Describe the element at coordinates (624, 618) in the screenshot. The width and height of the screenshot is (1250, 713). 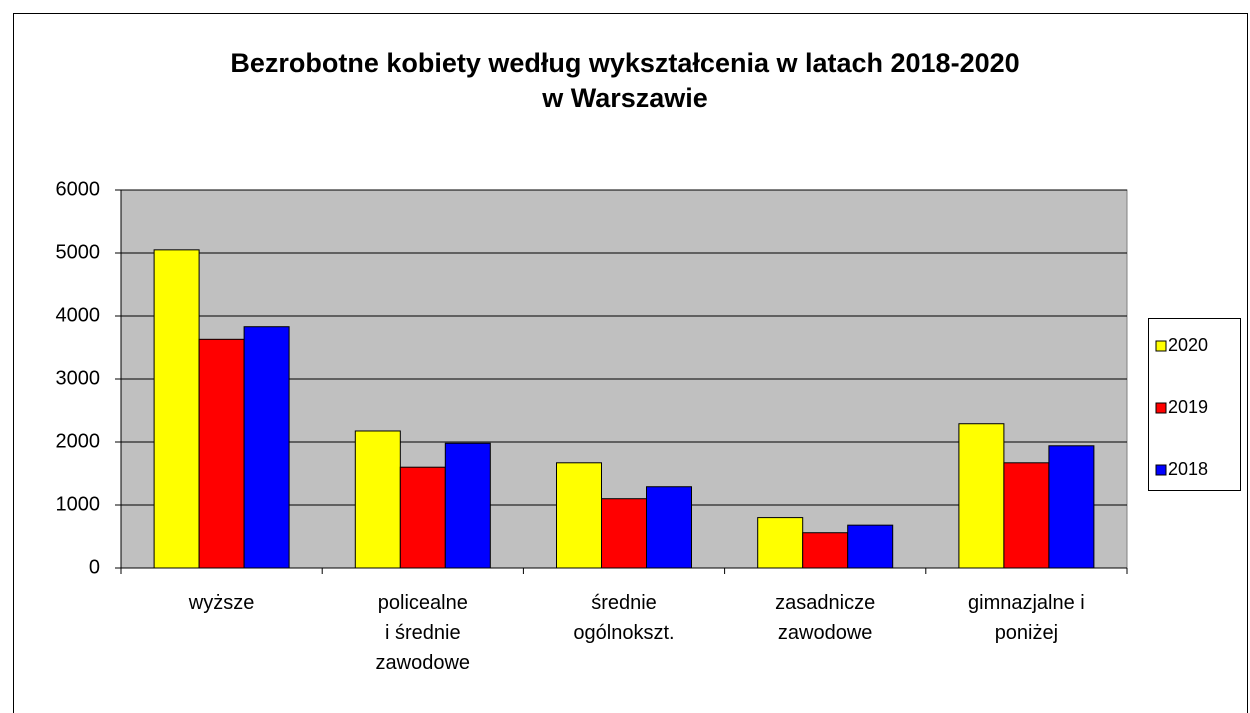
I see `x-tick-label: średnie ogólnokszt.` at that location.